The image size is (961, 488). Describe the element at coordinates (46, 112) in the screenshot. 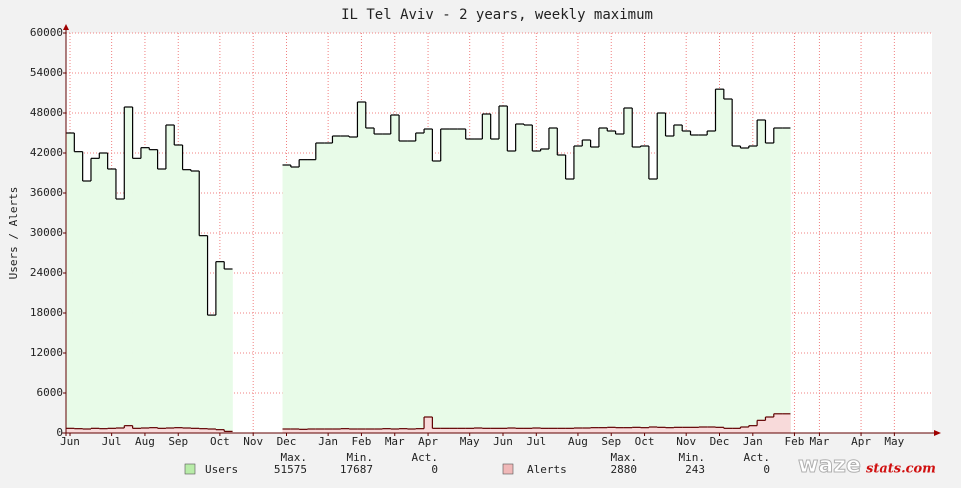

I see `y-tick-label: 48000` at that location.